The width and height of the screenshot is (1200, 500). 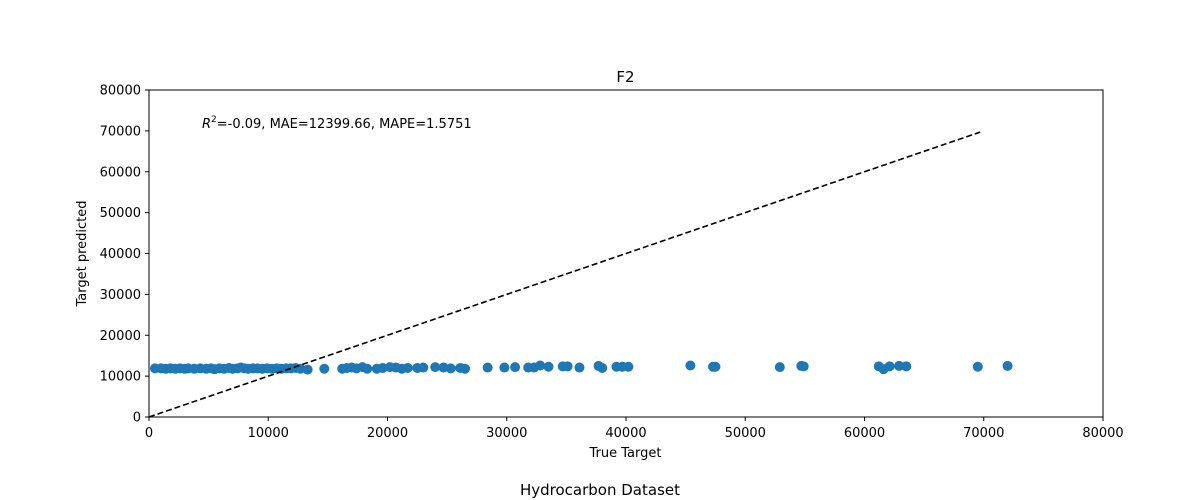 I want to click on chart-title: F2, so click(x=625, y=77).